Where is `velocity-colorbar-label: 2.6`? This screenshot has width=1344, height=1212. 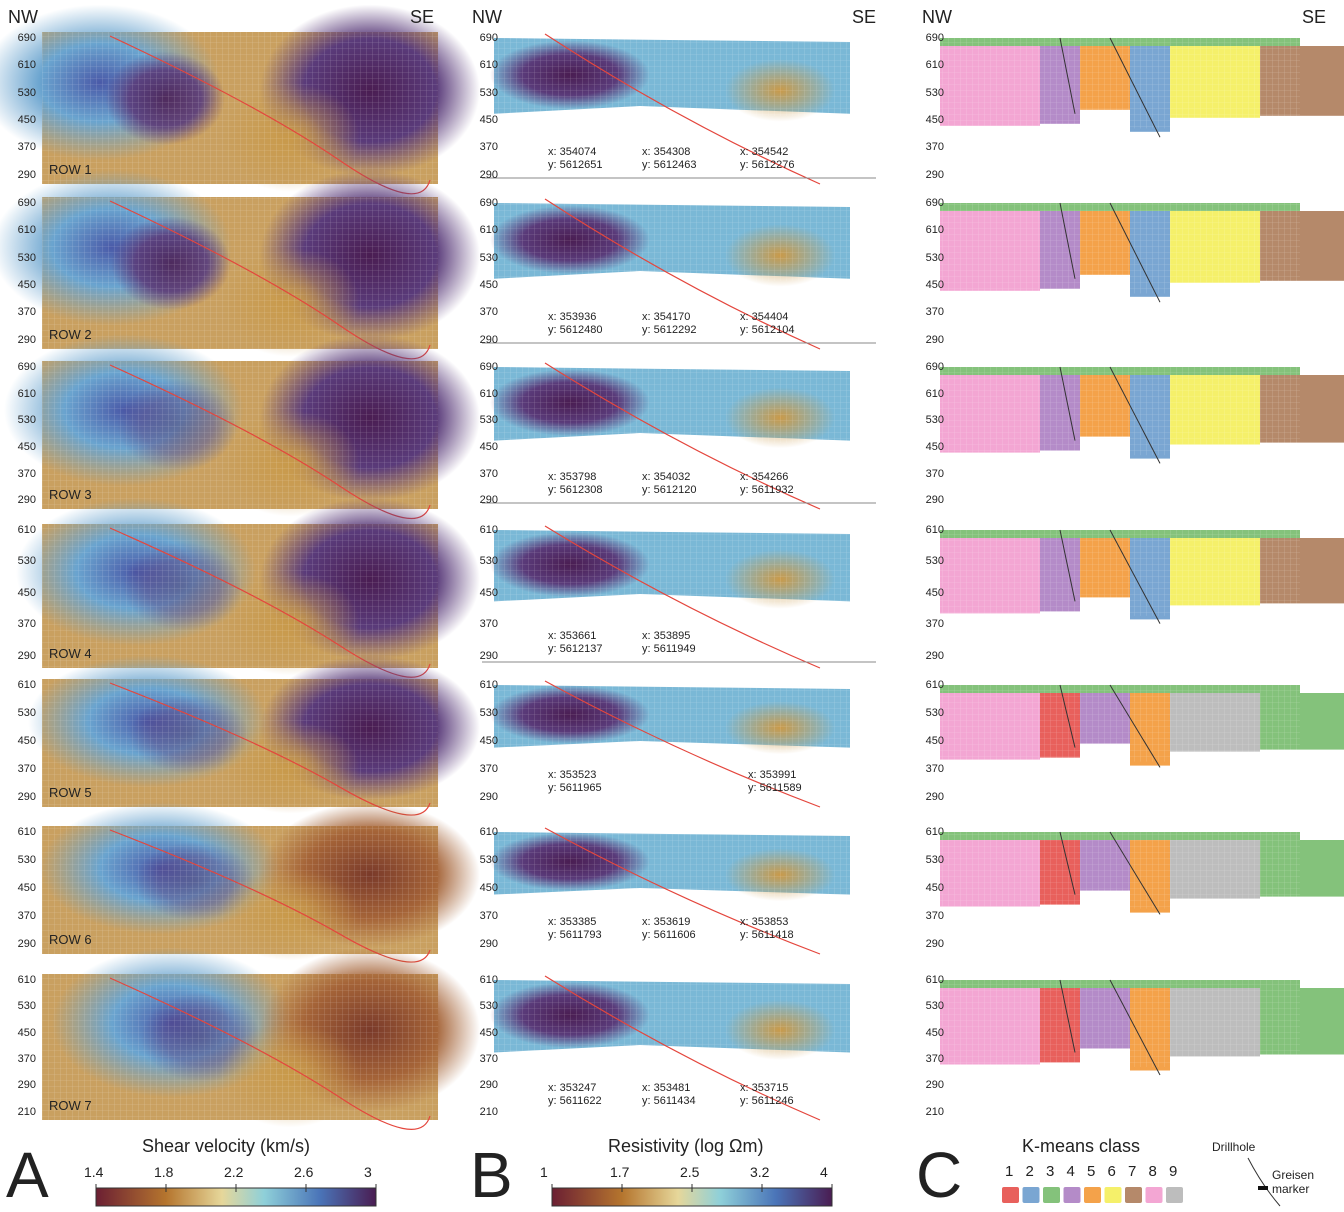
velocity-colorbar-label: 2.6 is located at coordinates (304, 1172).